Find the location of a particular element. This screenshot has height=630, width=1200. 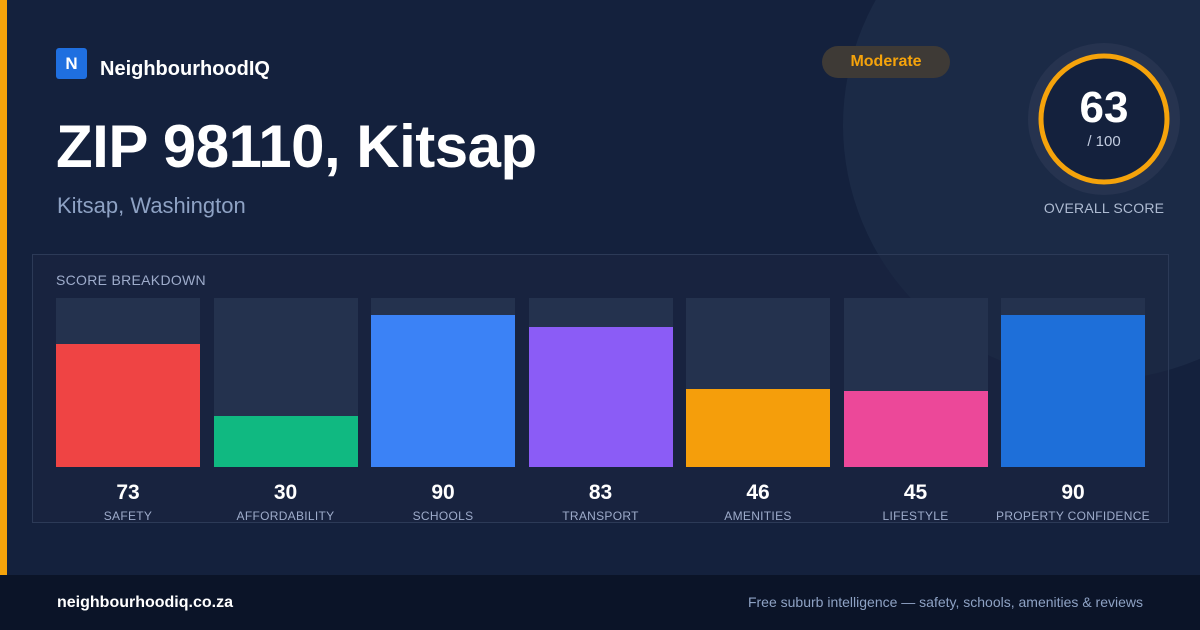

bar-track-lifestyle is located at coordinates (915, 382).